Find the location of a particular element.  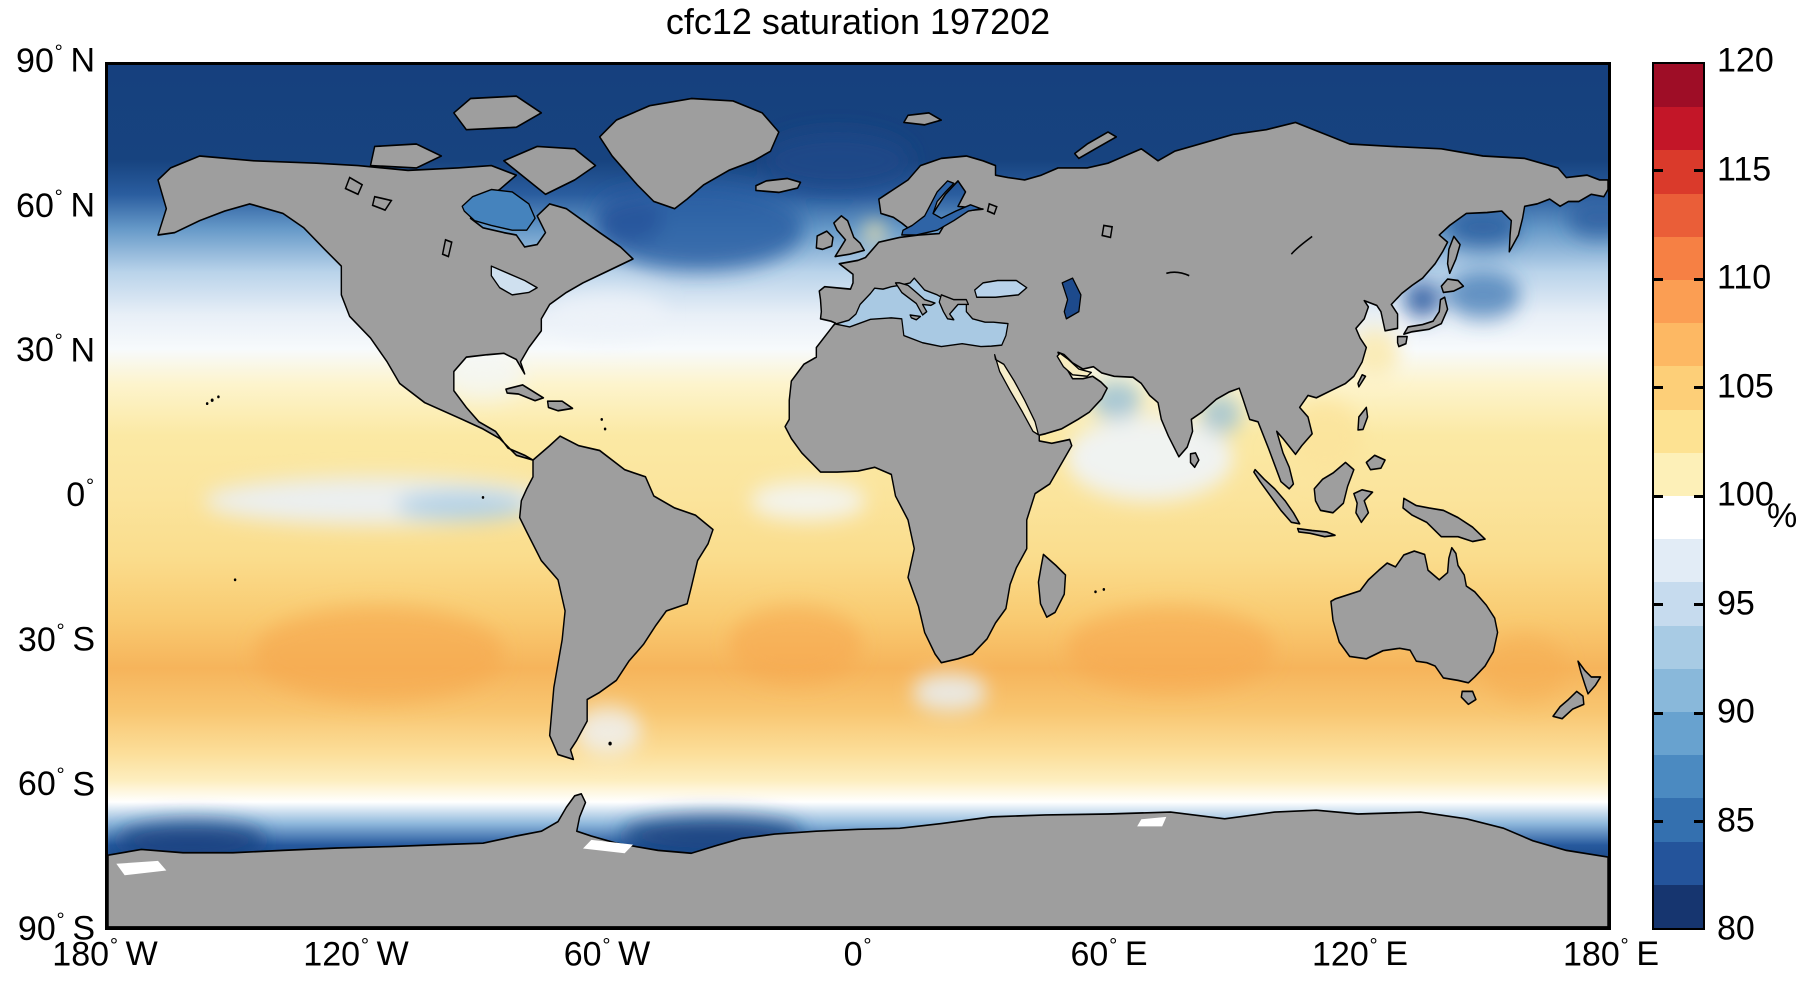

feature-labrador-sea-low is located at coordinates (629, 218).